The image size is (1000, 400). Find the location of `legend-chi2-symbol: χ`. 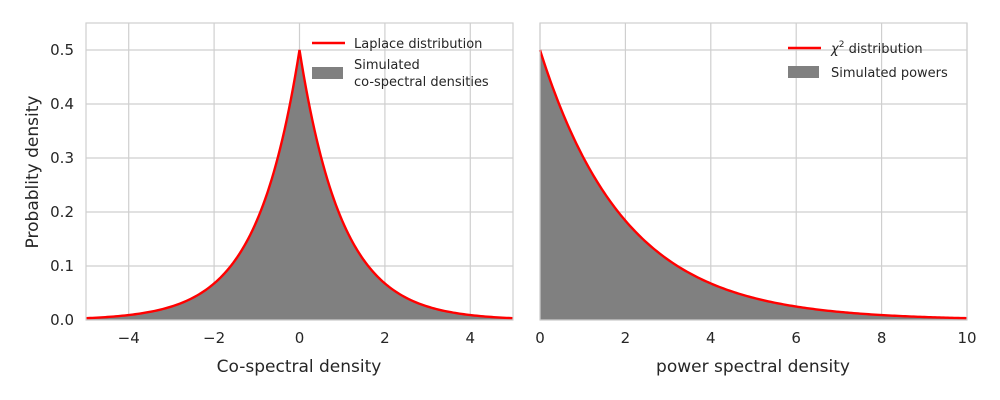

legend-chi2-symbol: χ is located at coordinates (835, 49).